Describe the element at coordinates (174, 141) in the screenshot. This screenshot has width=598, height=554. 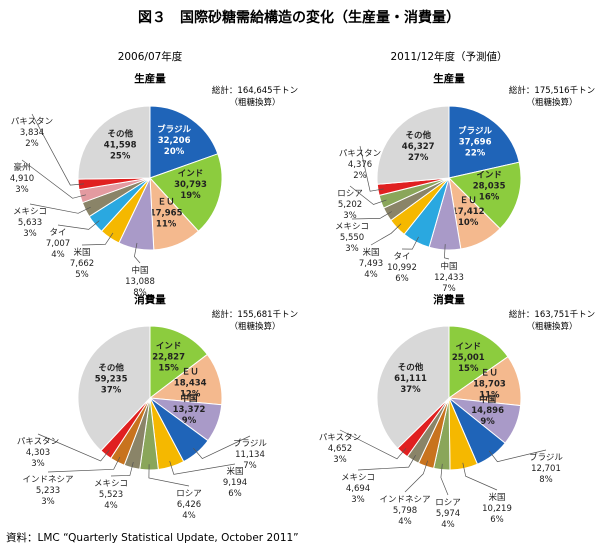
I see `slice-label-value: 32,206` at that location.